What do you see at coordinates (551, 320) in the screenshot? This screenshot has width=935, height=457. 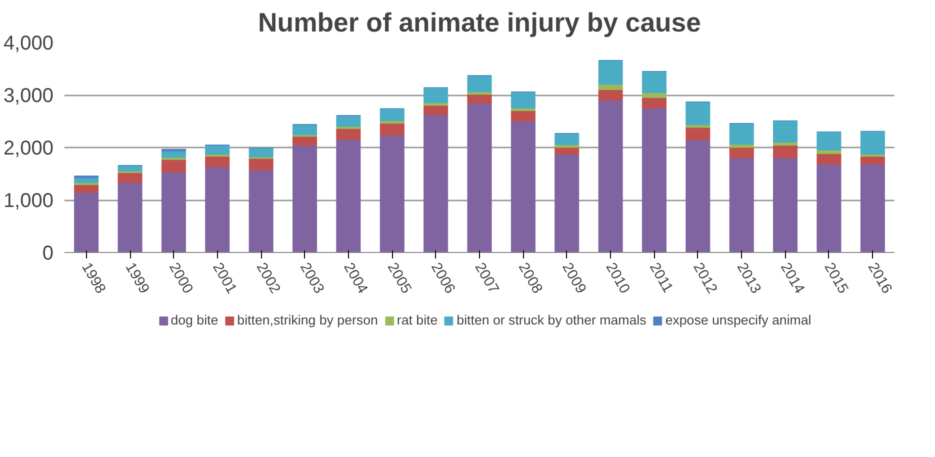 I see `legend-label: bitten or struck by other mamals` at bounding box center [551, 320].